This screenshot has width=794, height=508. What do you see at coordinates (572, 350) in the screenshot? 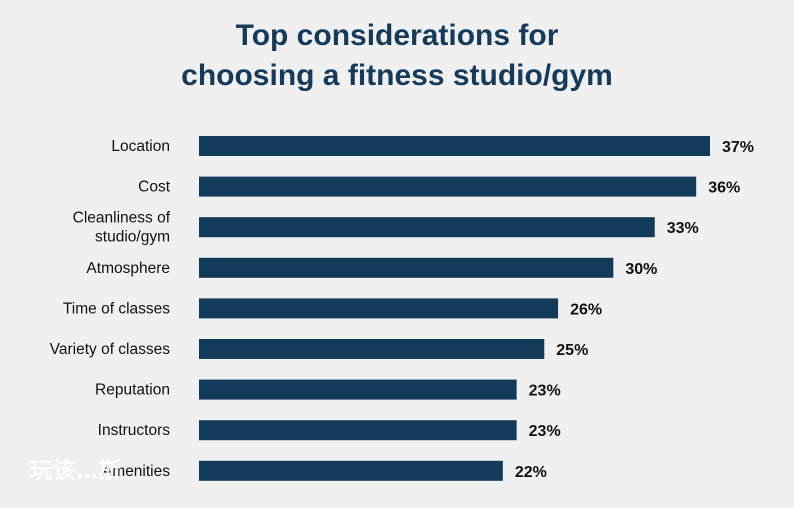
I see `value-label-5: 25%` at bounding box center [572, 350].